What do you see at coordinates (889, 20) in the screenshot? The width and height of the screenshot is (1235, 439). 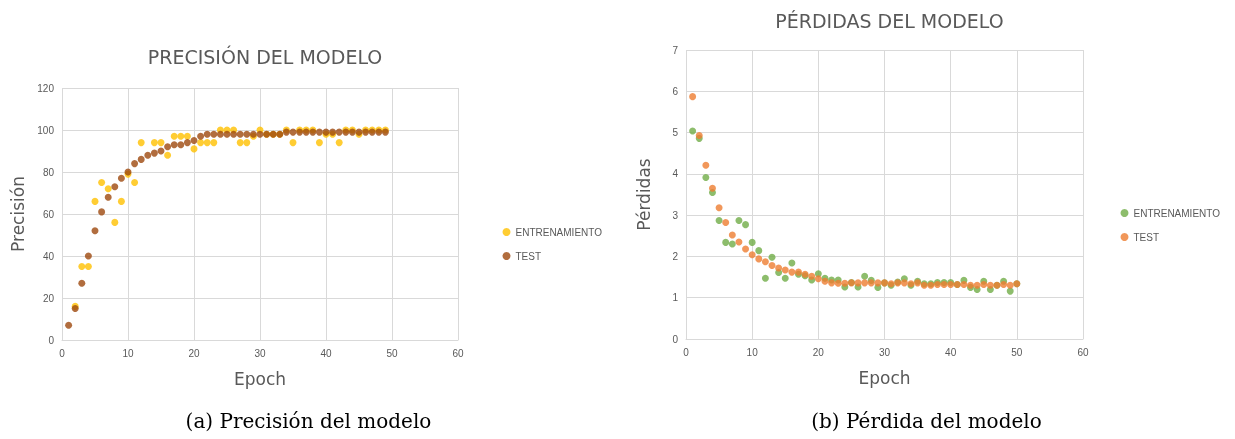 I see `chart-title: PÉRDIDAS DEL MODELO` at bounding box center [889, 20].